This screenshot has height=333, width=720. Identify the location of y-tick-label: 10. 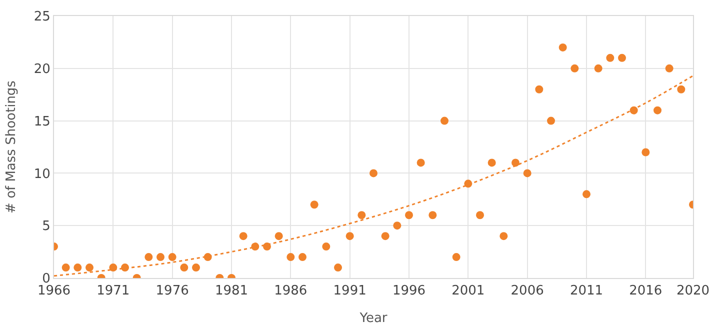
(42, 174).